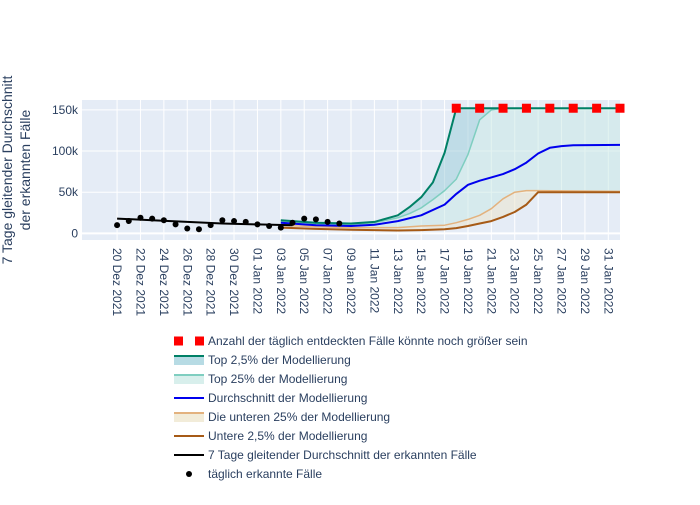 The image size is (700, 505). I want to click on legend-item-upper25: Top 2,5% der Modellierung, so click(262, 360).